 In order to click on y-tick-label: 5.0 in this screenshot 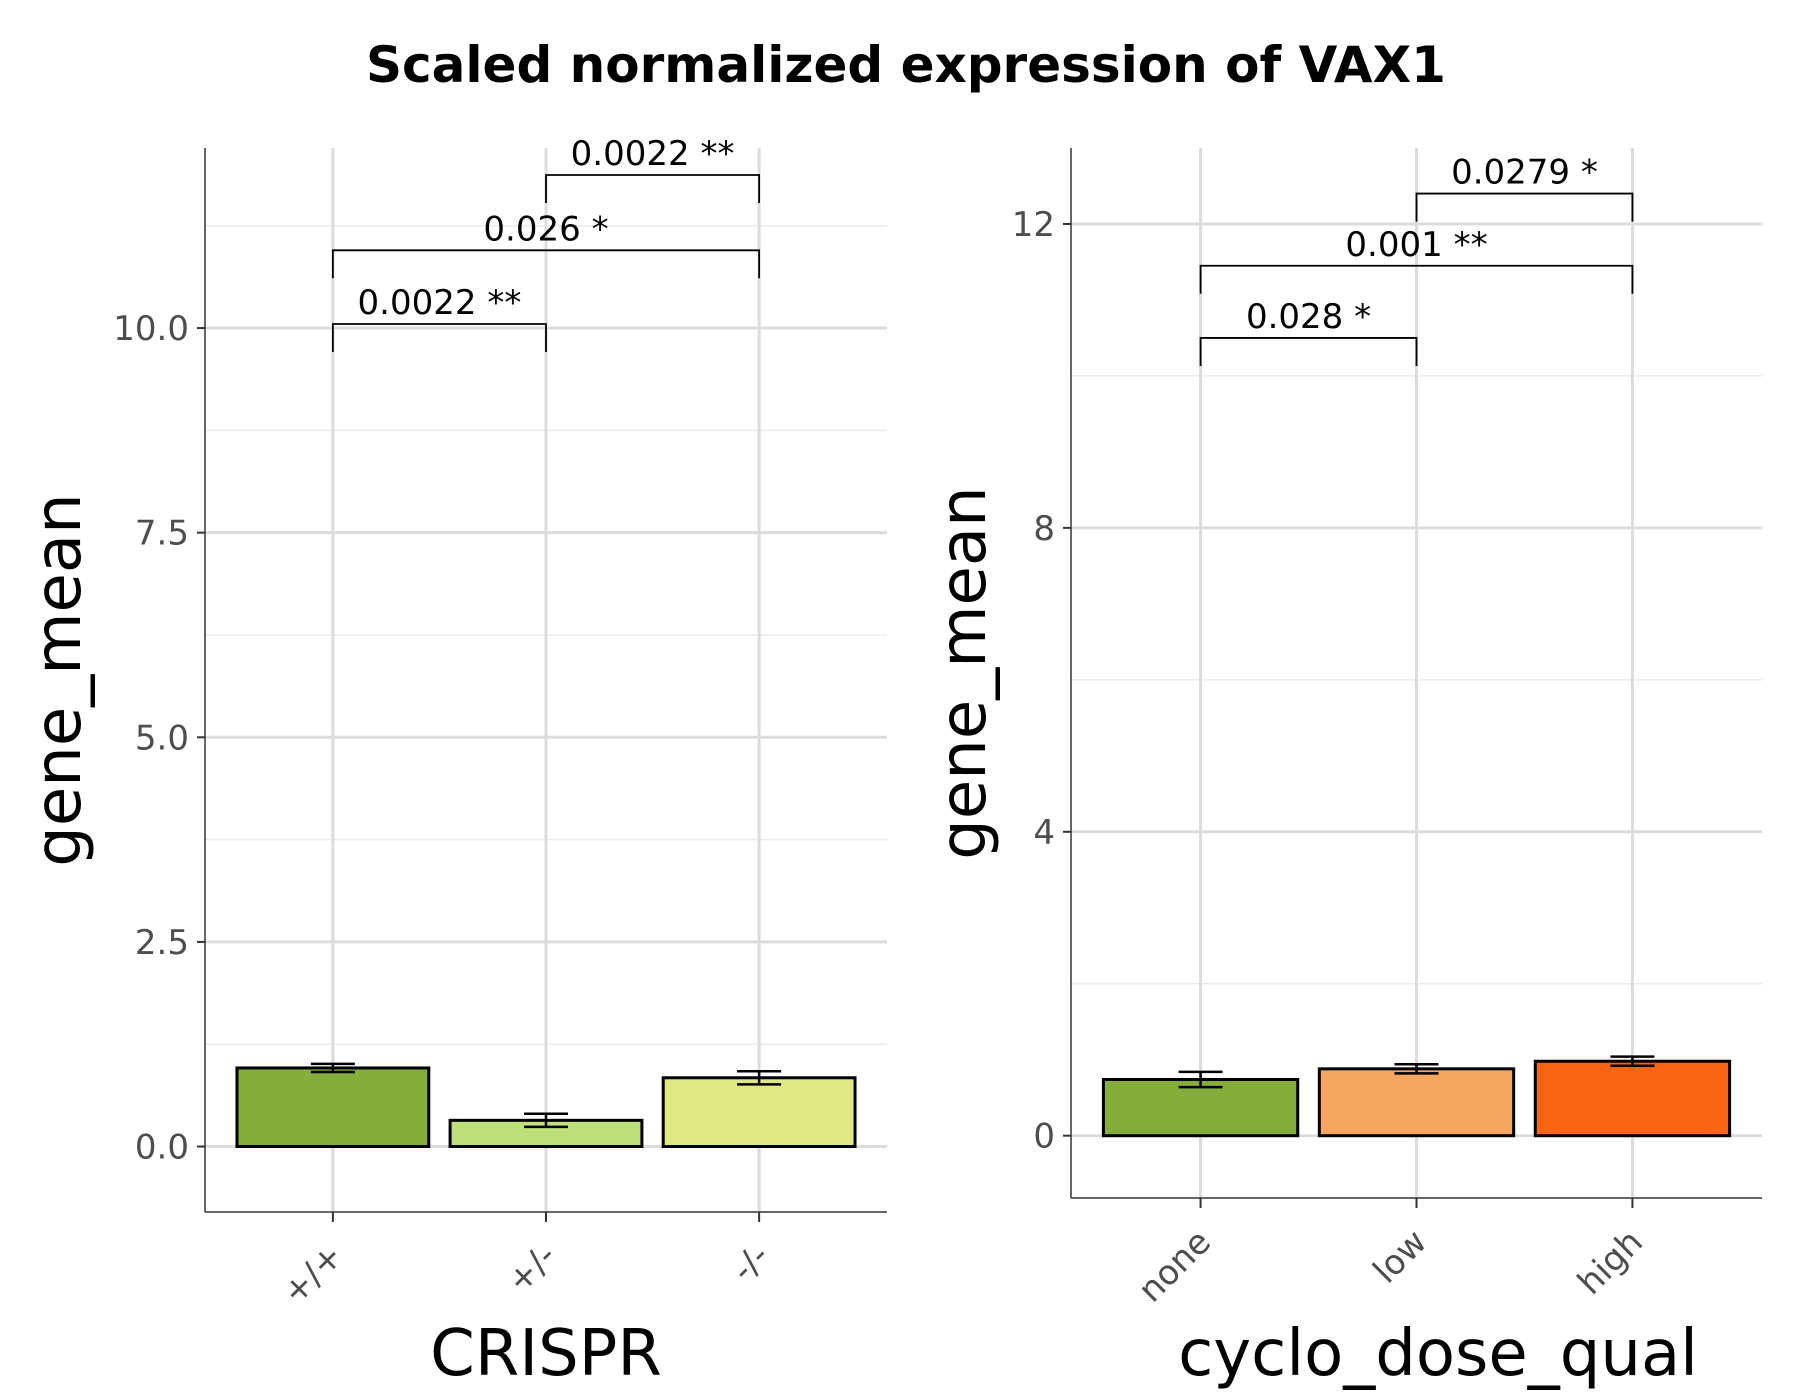, I will do `click(162, 738)`.